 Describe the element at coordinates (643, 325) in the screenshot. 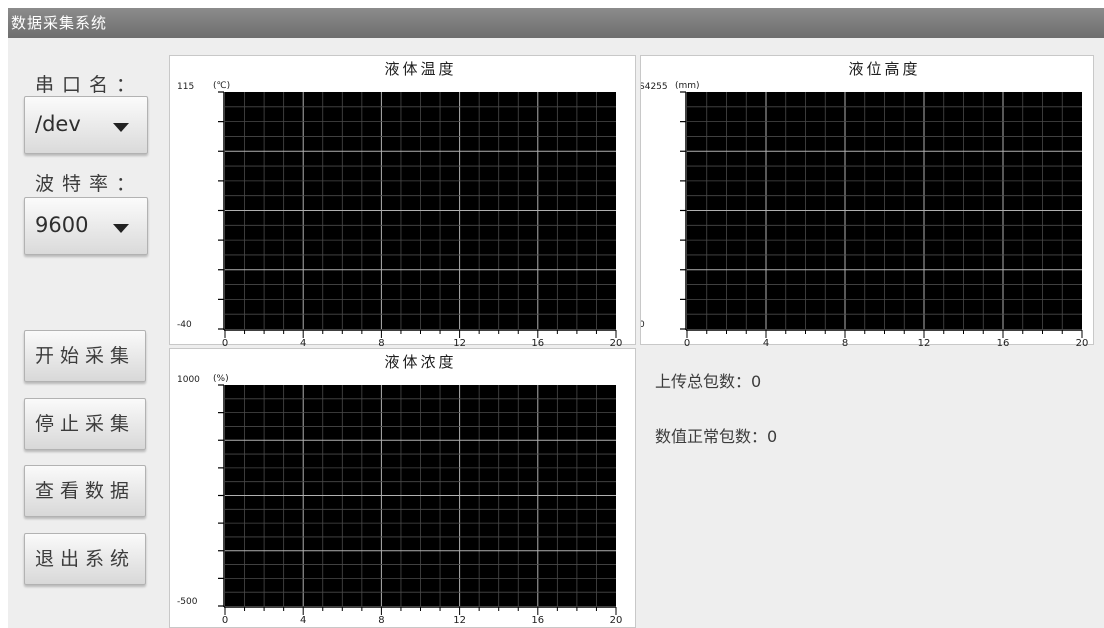

I see `y-tick-label: 0` at that location.